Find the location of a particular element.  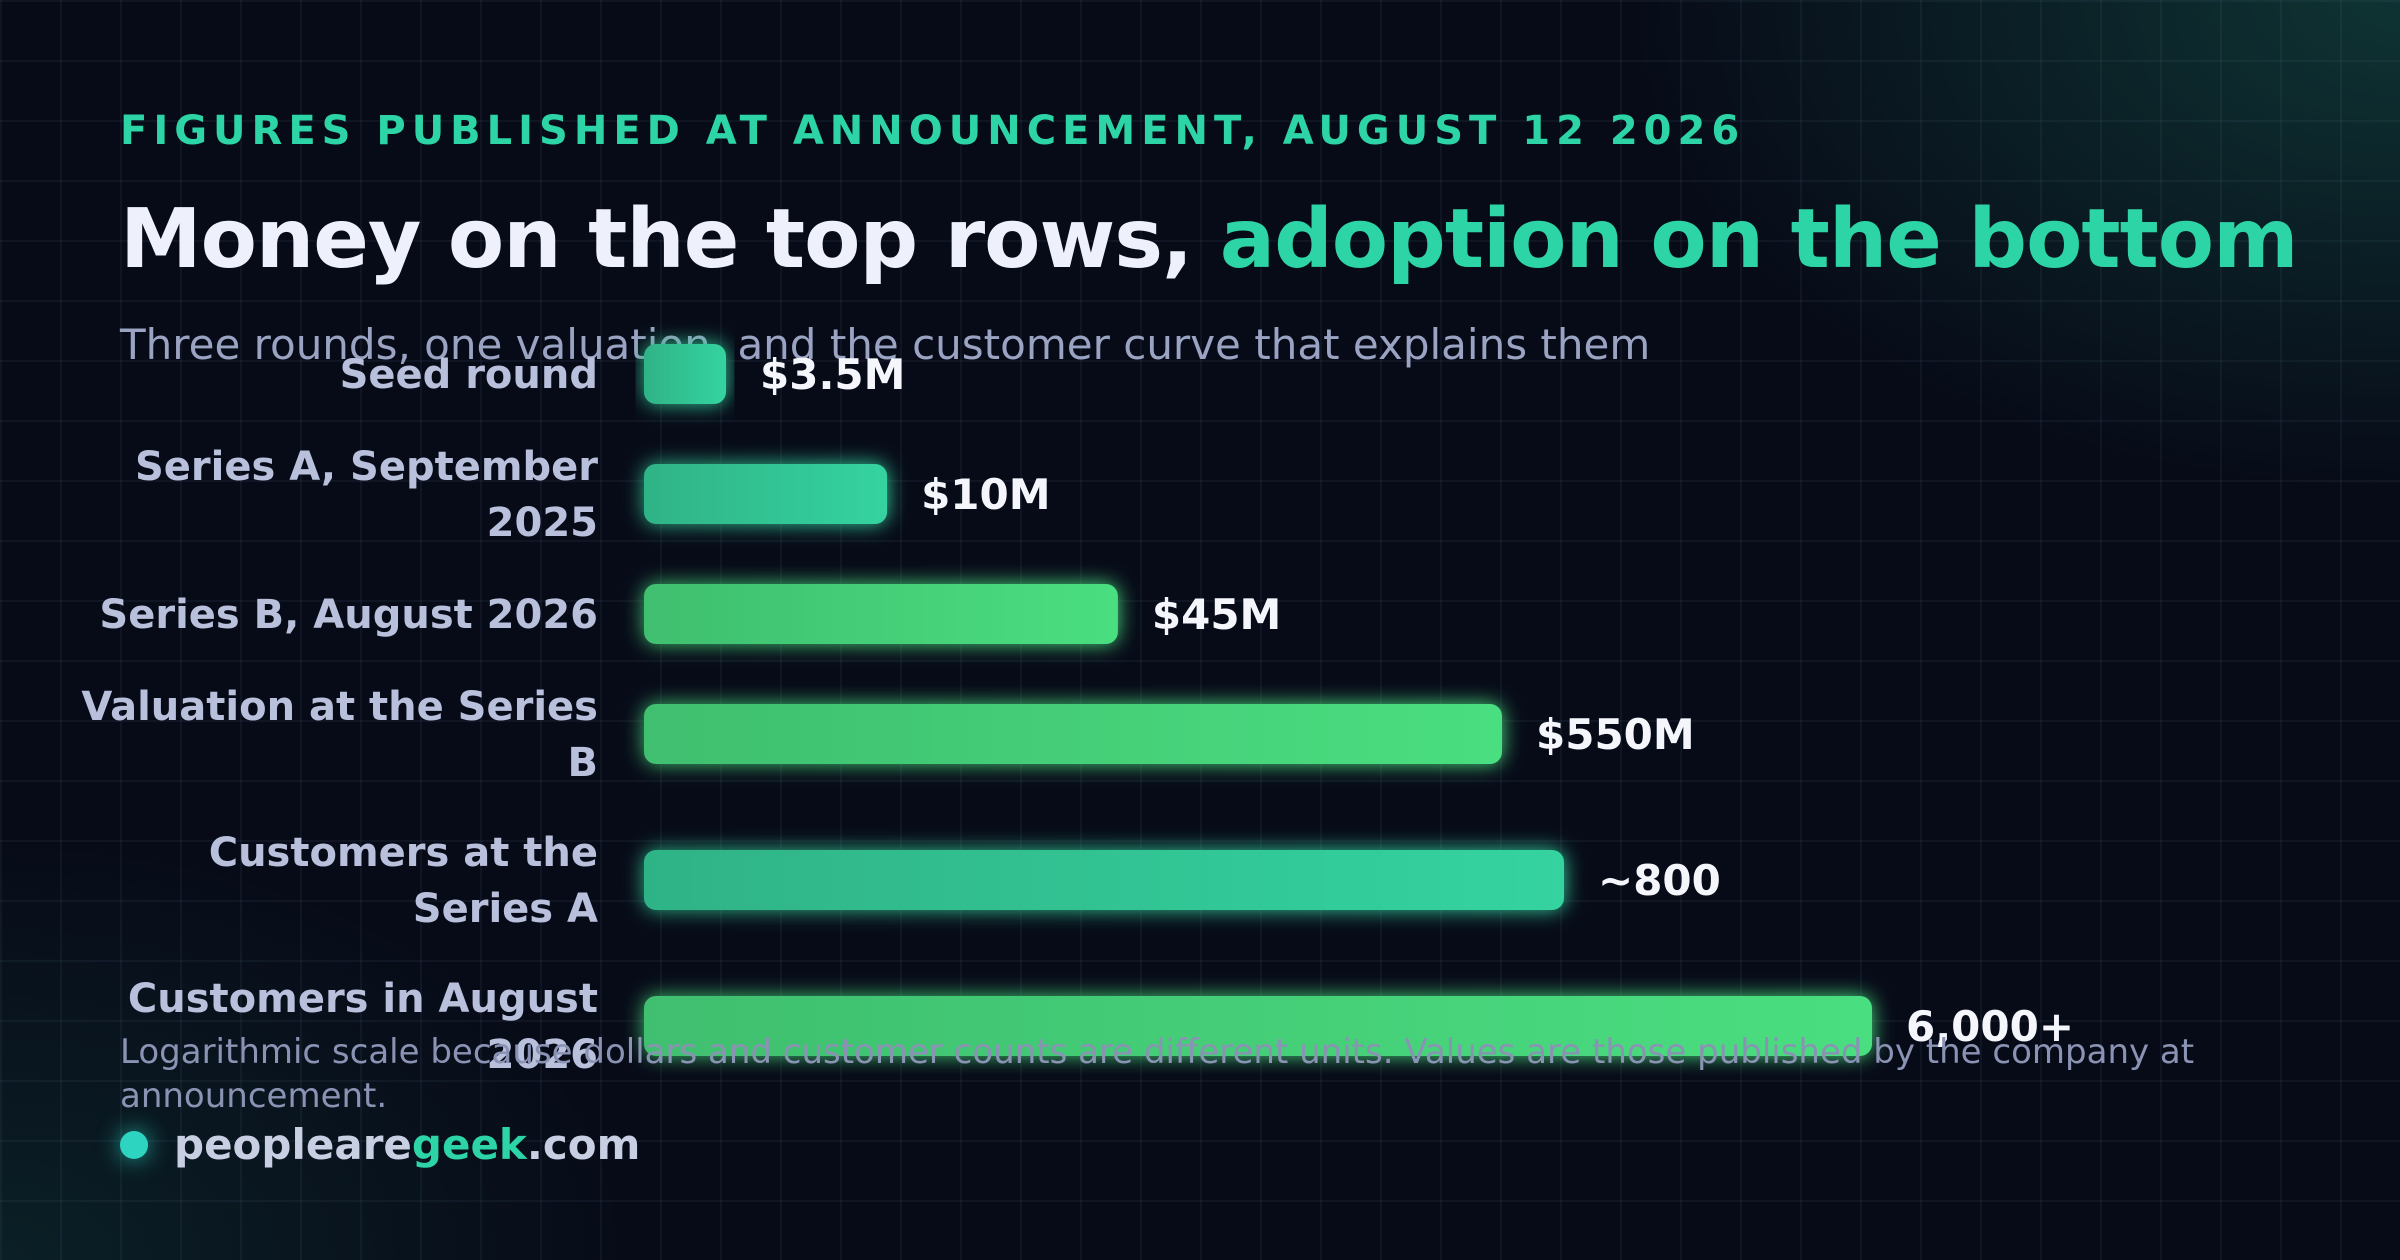

category-label-line: Valuation at the Series is located at coordinates (339, 707).